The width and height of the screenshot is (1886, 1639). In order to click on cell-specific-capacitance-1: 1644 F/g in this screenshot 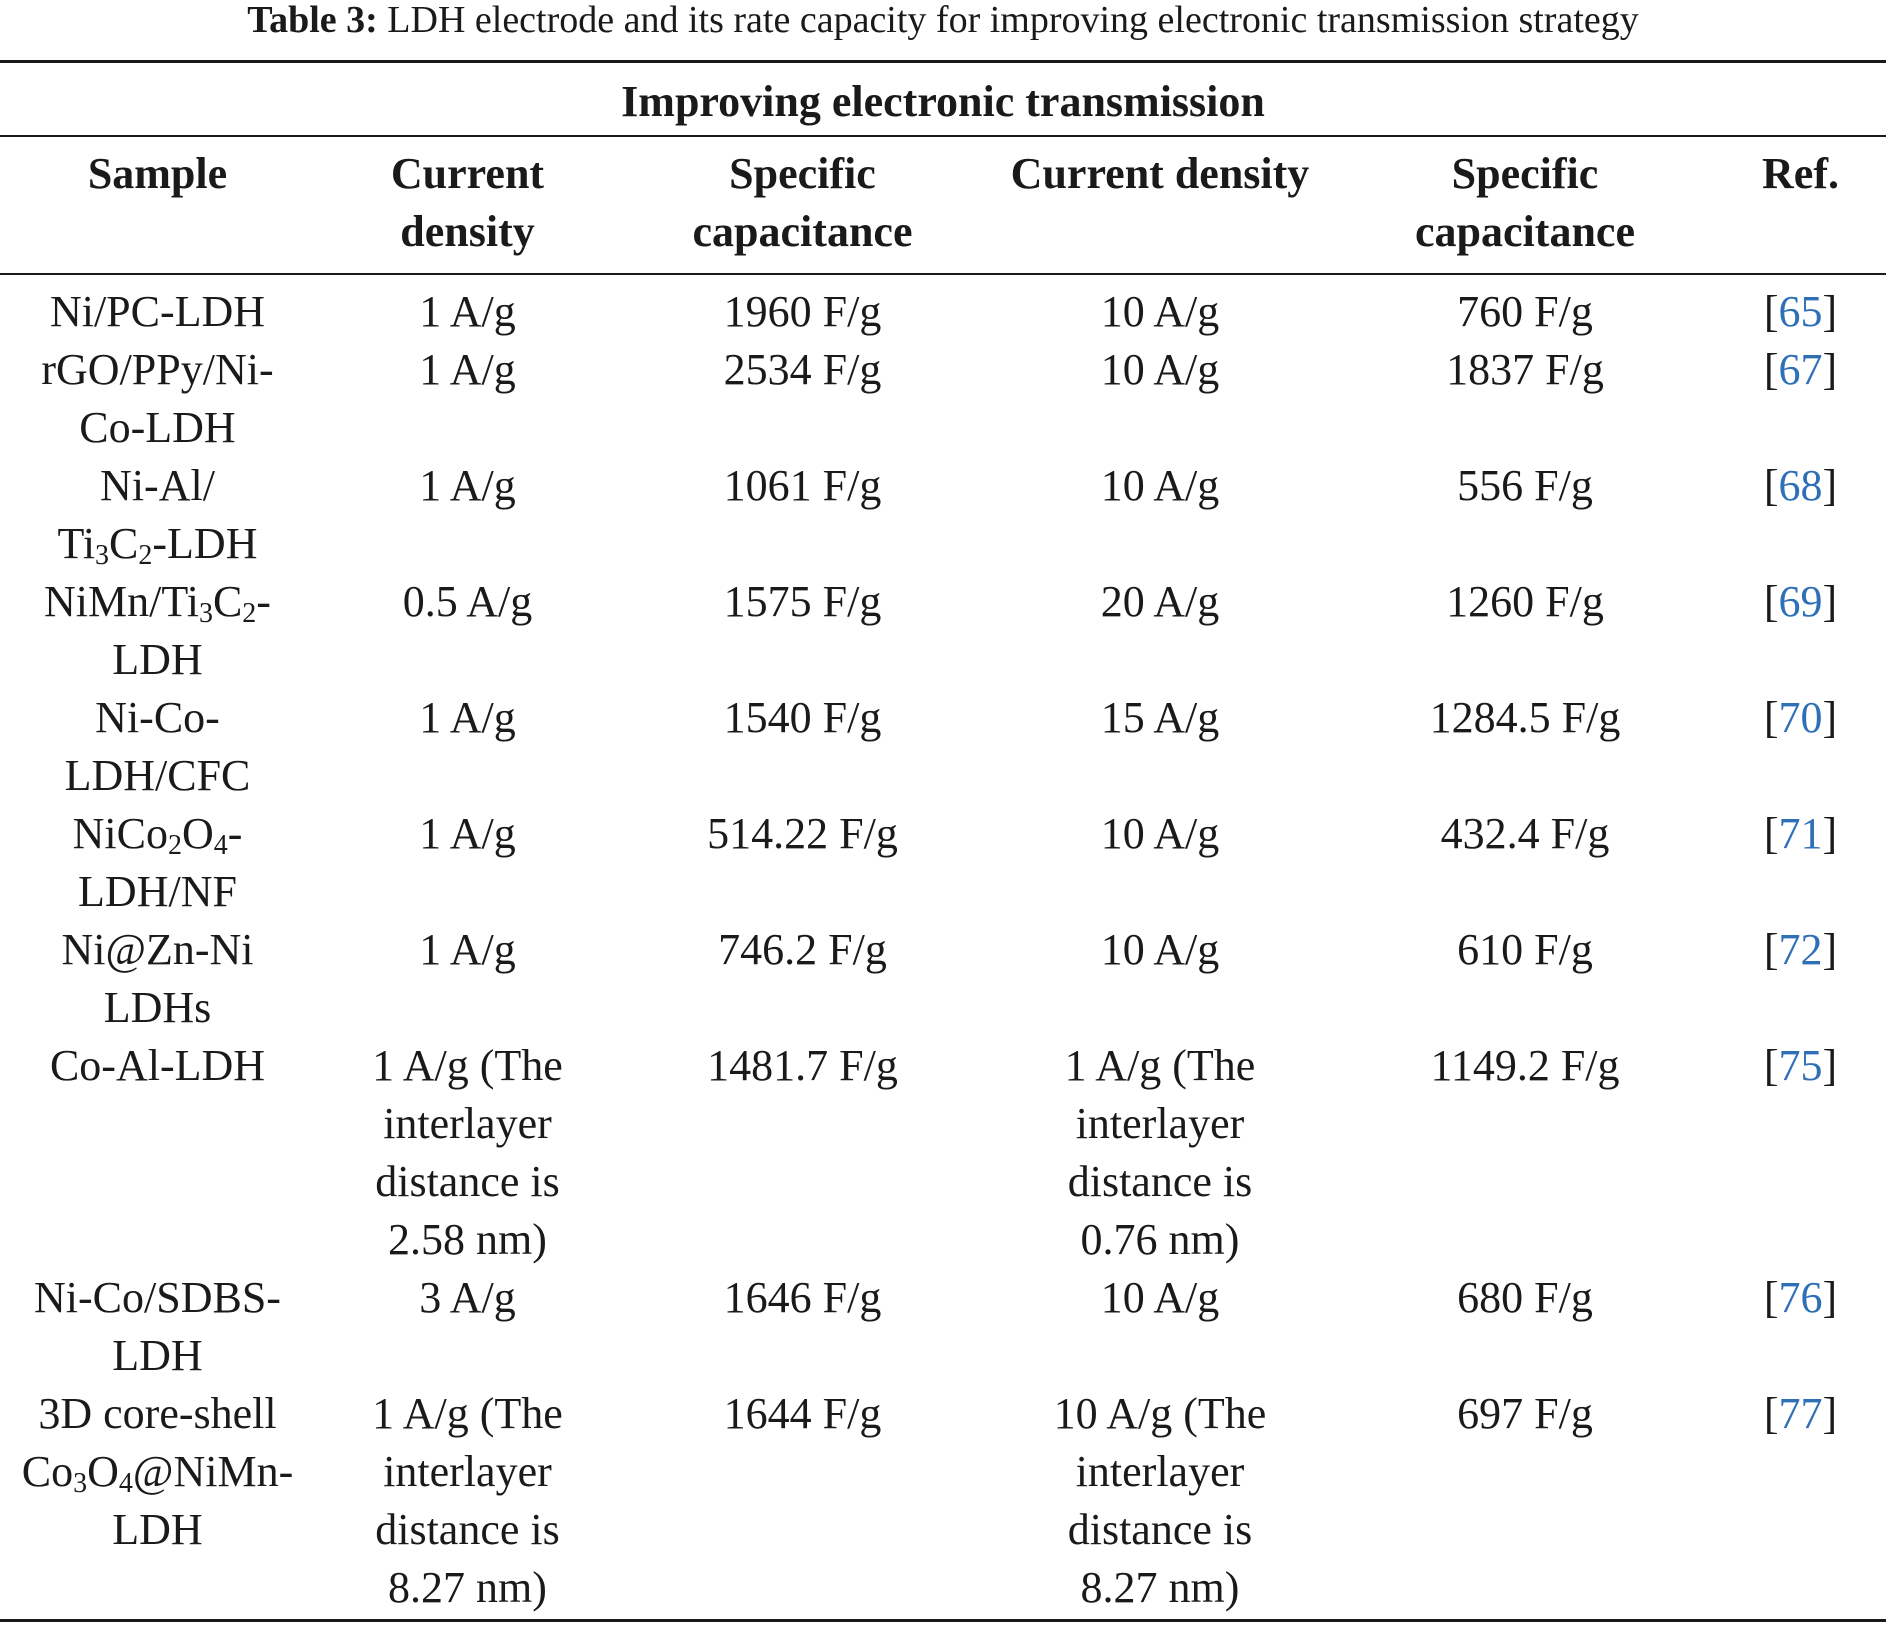, I will do `click(802, 1503)`.